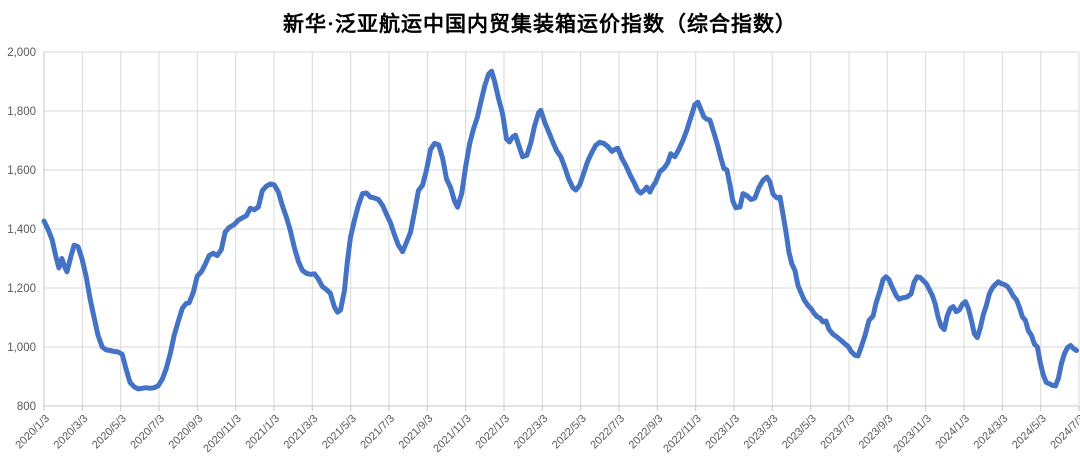  What do you see at coordinates (377, 432) in the screenshot?
I see `x-tick-label: 2021/7/3` at bounding box center [377, 432].